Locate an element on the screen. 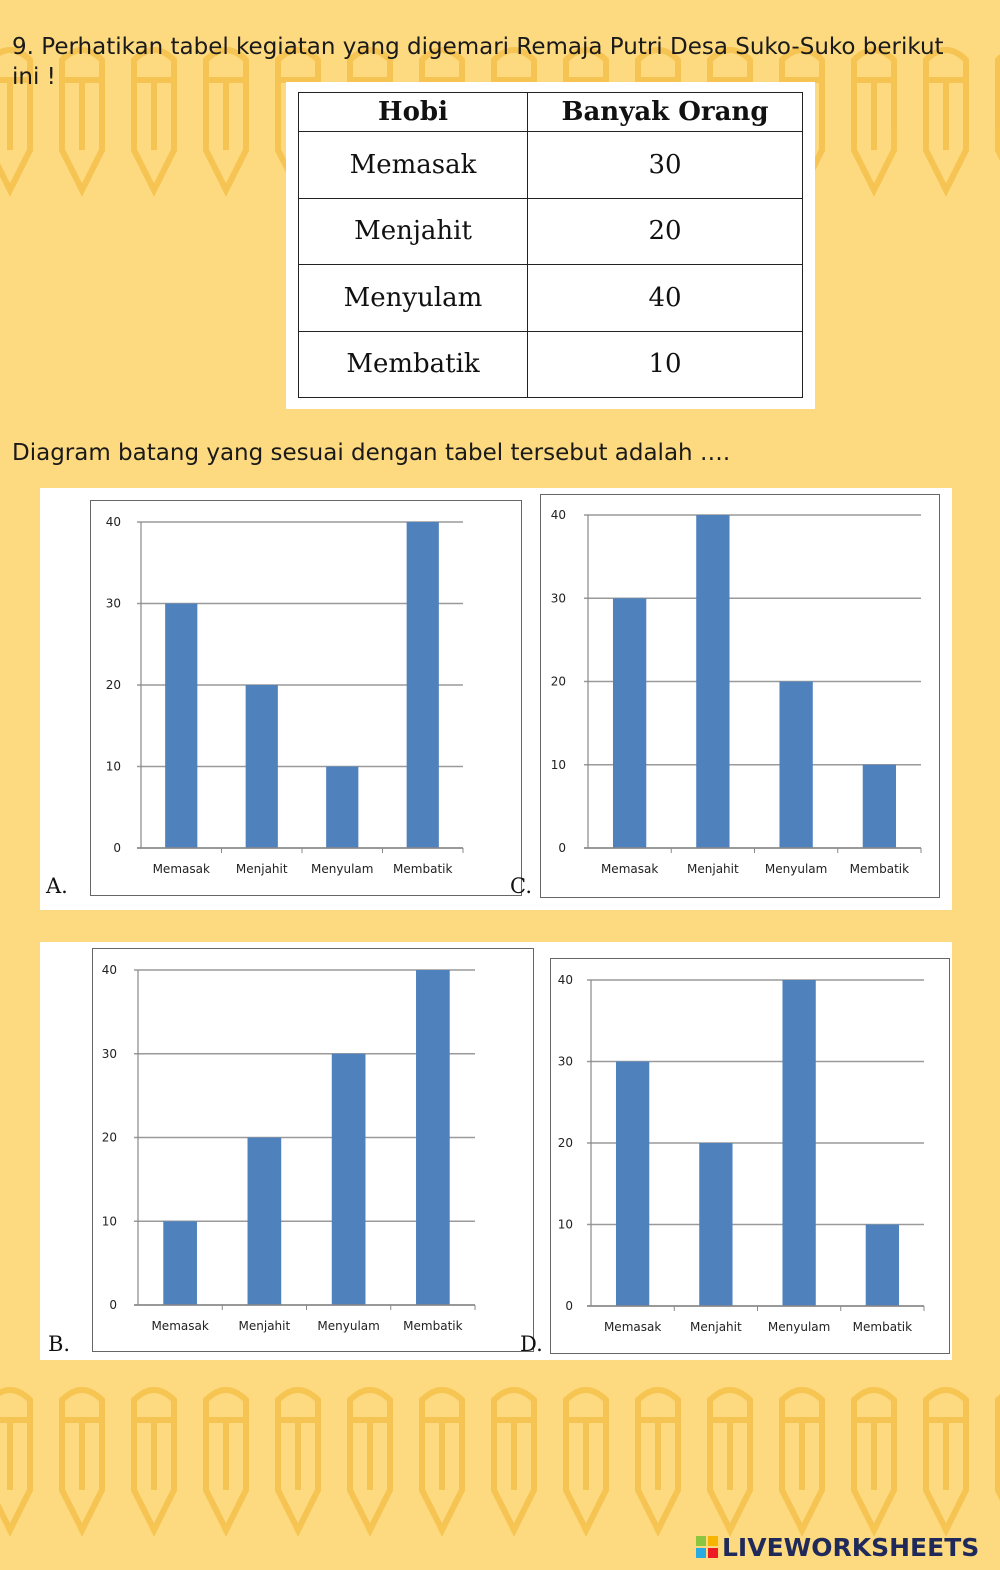 This screenshot has height=1570, width=1000. liveworksheets-footer: LIVEWORKSHEETS is located at coordinates (846, 1547).